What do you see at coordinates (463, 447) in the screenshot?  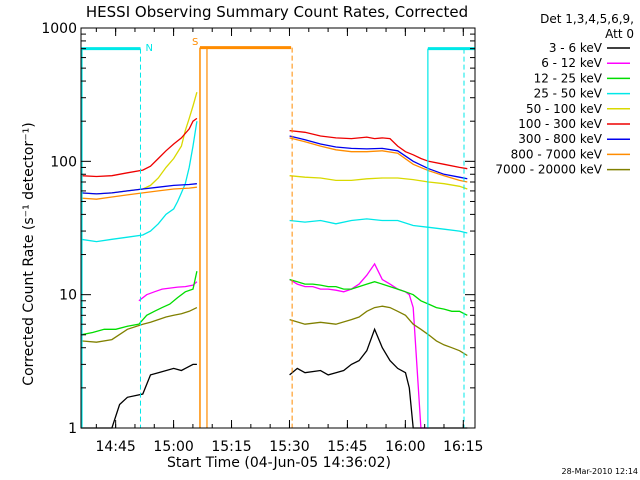 I see `x-tick-label-6: 16:15` at bounding box center [463, 447].